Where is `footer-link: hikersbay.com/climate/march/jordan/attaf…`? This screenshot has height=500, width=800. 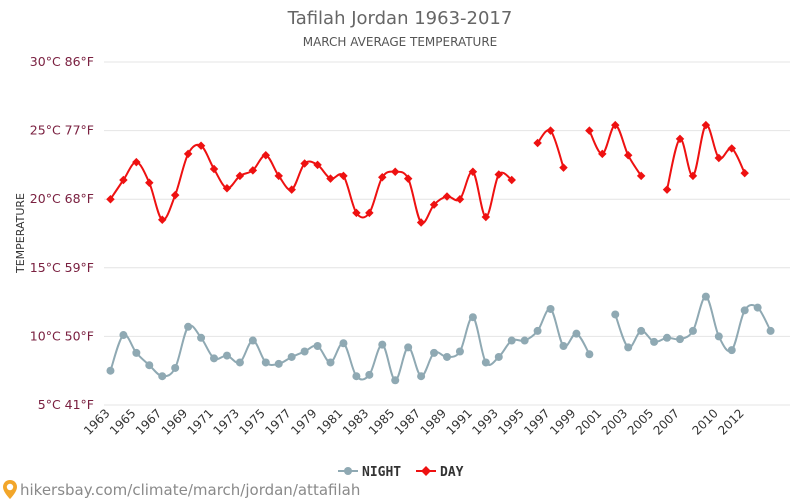 footer-link: hikersbay.com/climate/march/jordan/attaf… is located at coordinates (190, 490).